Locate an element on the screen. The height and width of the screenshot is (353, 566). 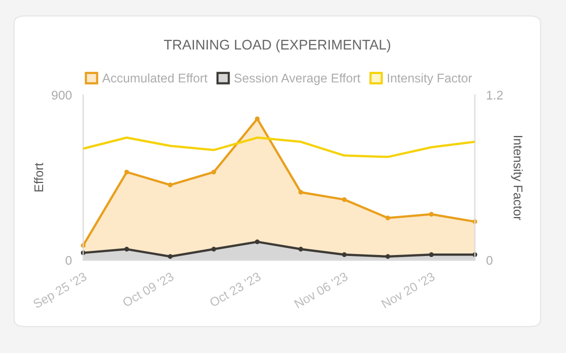
x-tick-label: Oct 23 '23 is located at coordinates (235, 290).